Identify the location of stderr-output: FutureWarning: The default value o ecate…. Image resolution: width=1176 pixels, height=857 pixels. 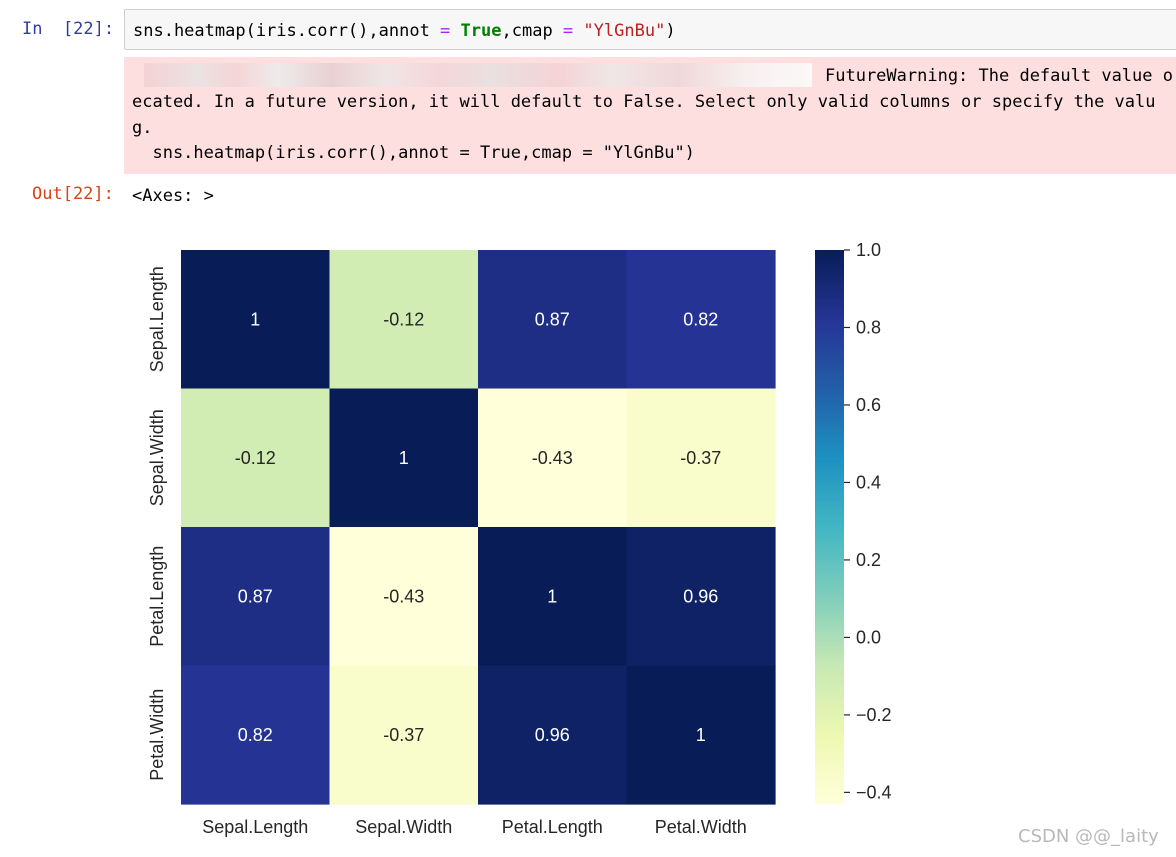
(650, 115).